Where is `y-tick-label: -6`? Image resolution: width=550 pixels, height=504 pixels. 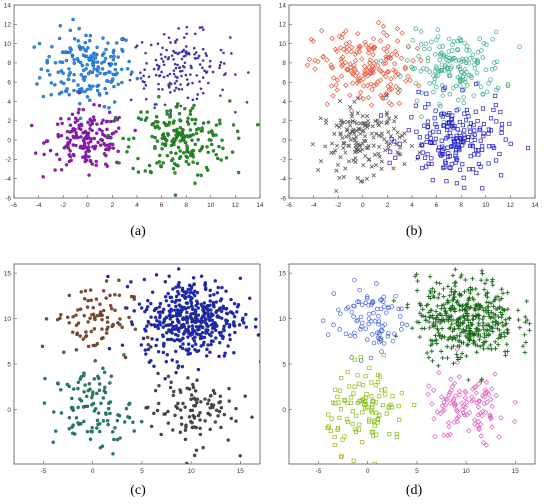 y-tick-label: -6 is located at coordinates (8, 198).